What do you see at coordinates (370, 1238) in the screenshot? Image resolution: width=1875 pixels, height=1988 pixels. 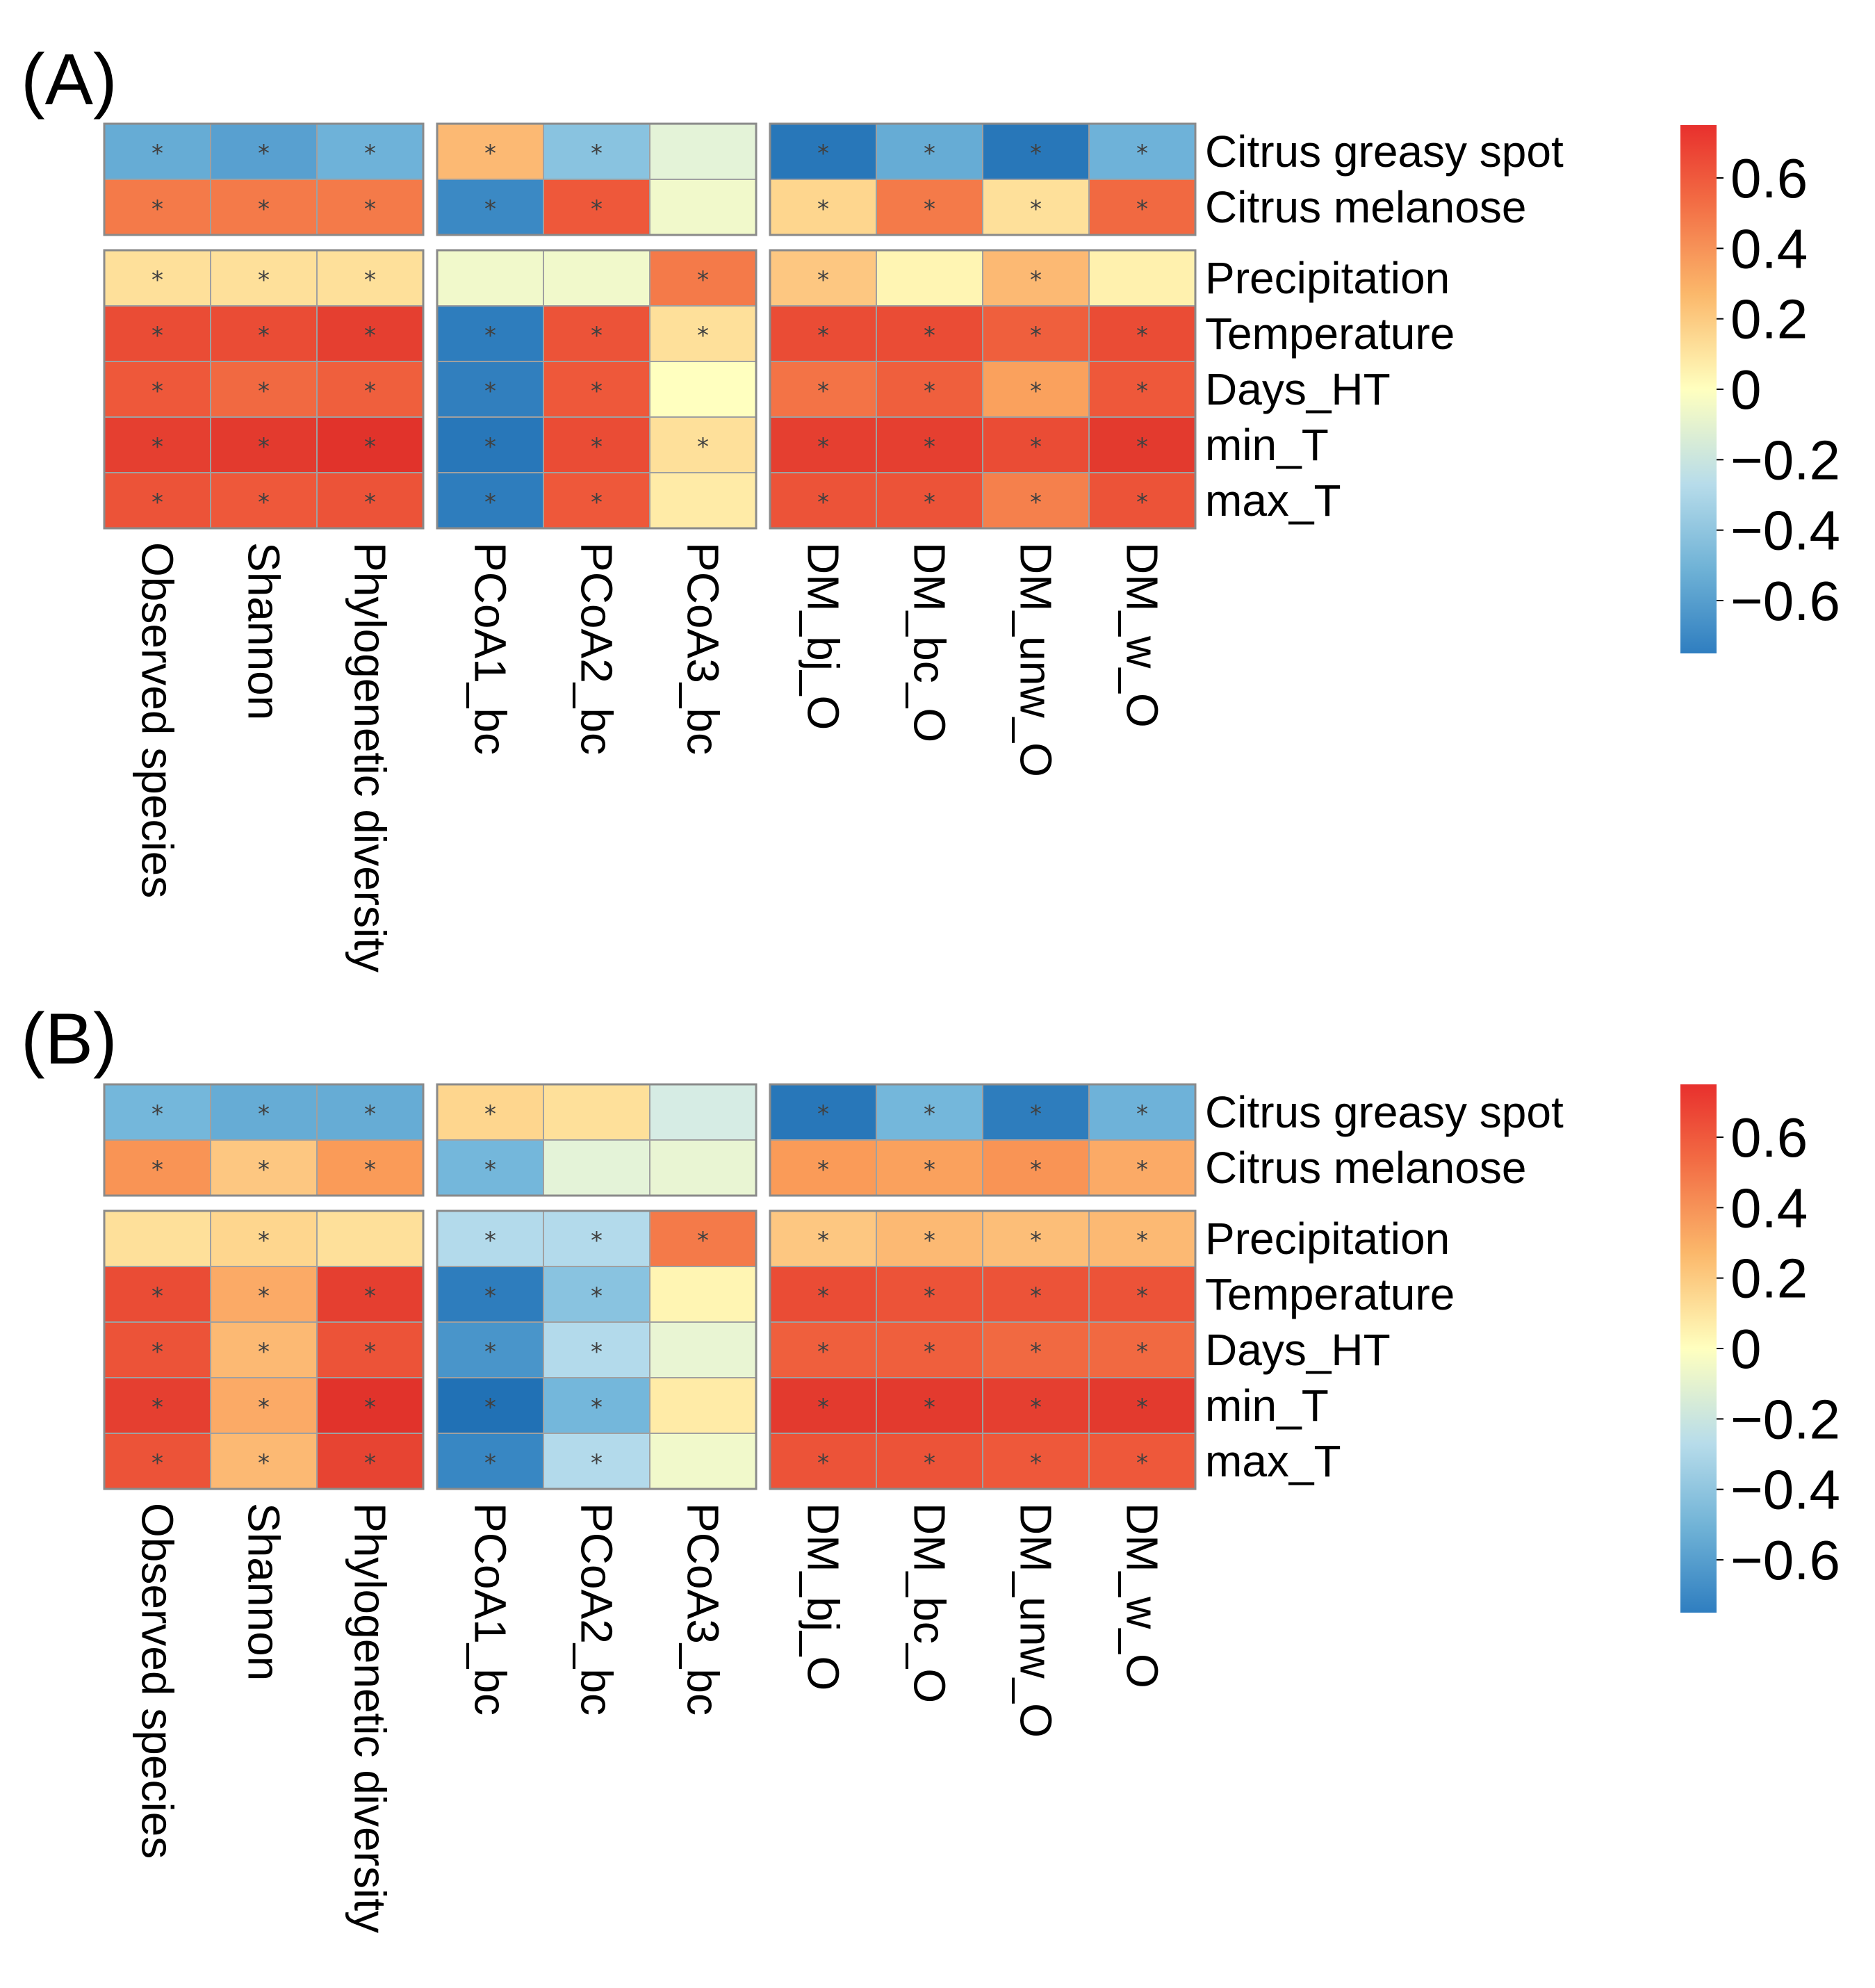 I see `heatmap-cell-precipitation-phylogenetic-diversity` at bounding box center [370, 1238].